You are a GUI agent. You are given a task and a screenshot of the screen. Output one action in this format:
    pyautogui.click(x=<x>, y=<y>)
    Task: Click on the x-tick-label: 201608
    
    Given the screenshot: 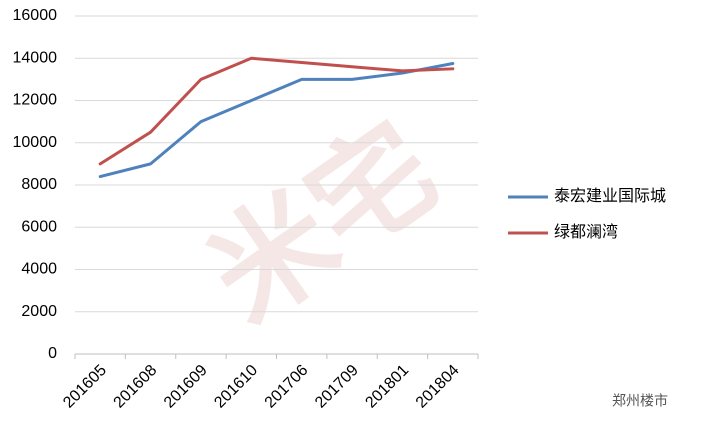 What is the action you would take?
    pyautogui.click(x=136, y=387)
    